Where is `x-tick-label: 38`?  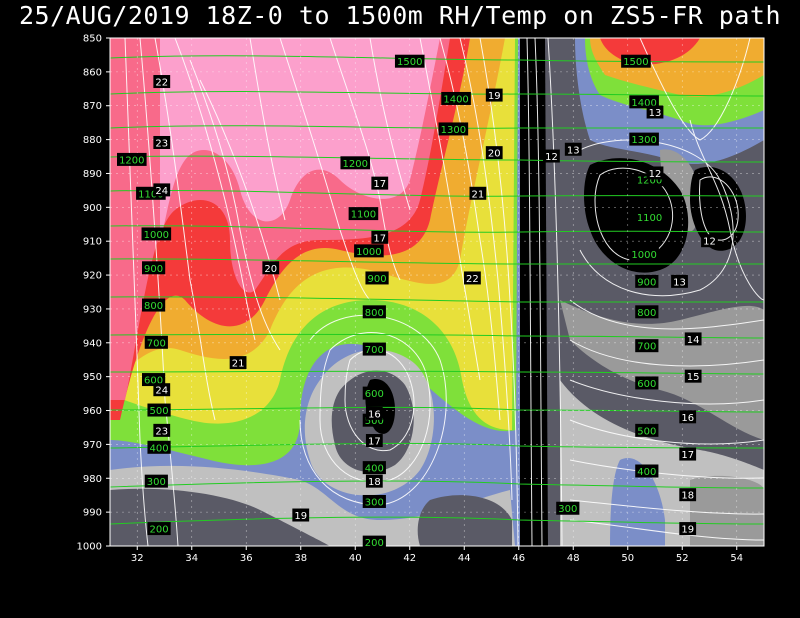
x-tick-label: 38 is located at coordinates (300, 558).